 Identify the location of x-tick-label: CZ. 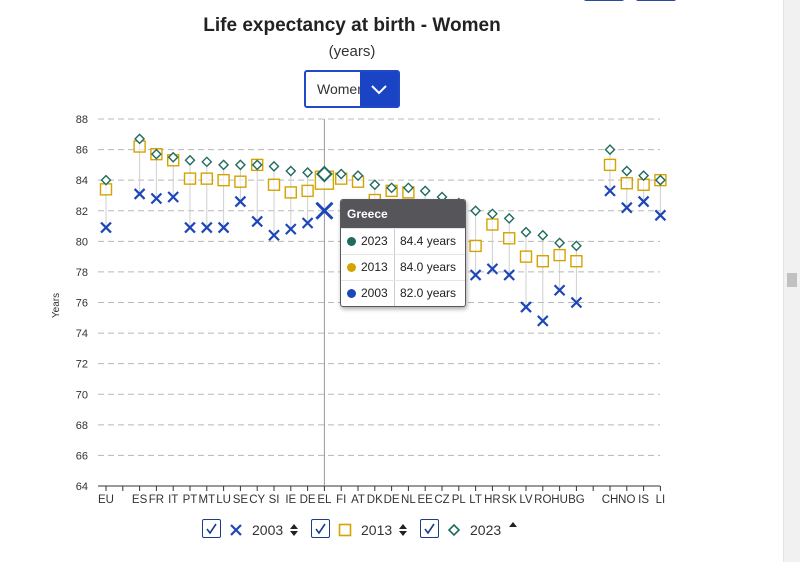
(441, 500).